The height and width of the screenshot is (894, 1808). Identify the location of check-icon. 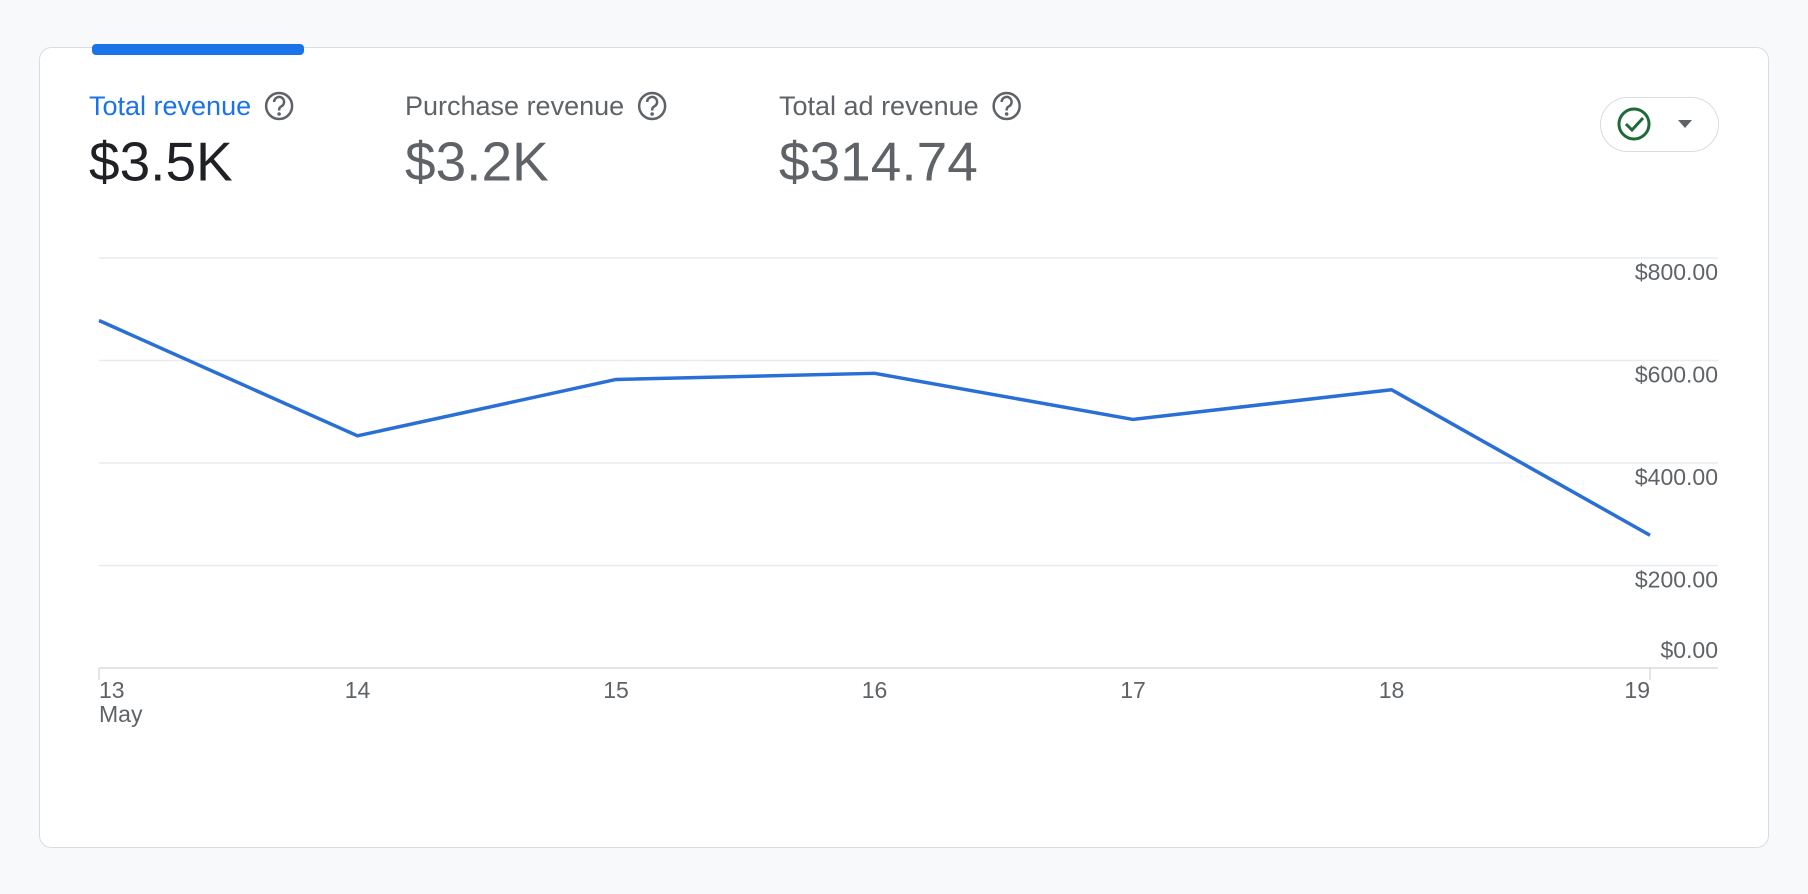
(1634, 124).